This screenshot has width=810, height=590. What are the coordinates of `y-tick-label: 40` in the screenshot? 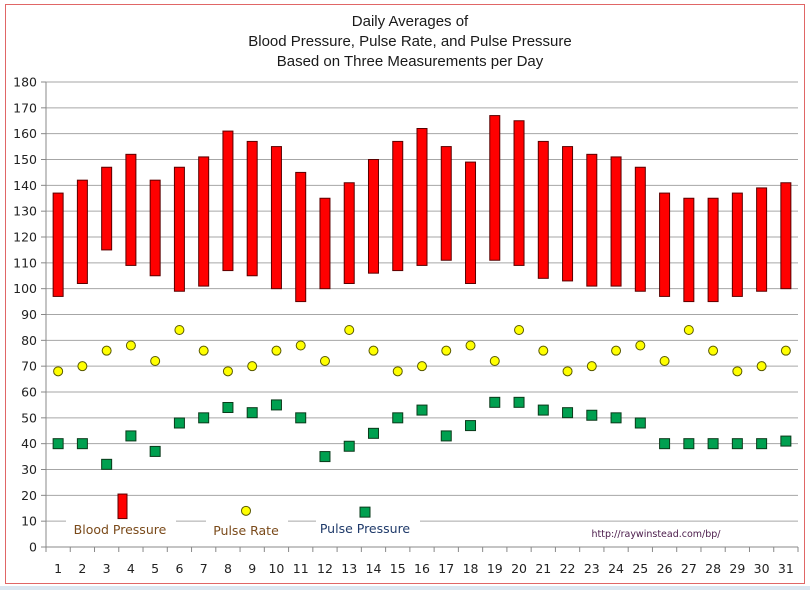 It's located at (29, 443).